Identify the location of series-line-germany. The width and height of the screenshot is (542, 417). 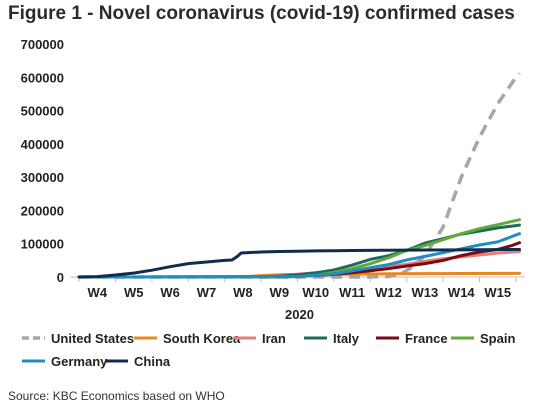
(299, 255).